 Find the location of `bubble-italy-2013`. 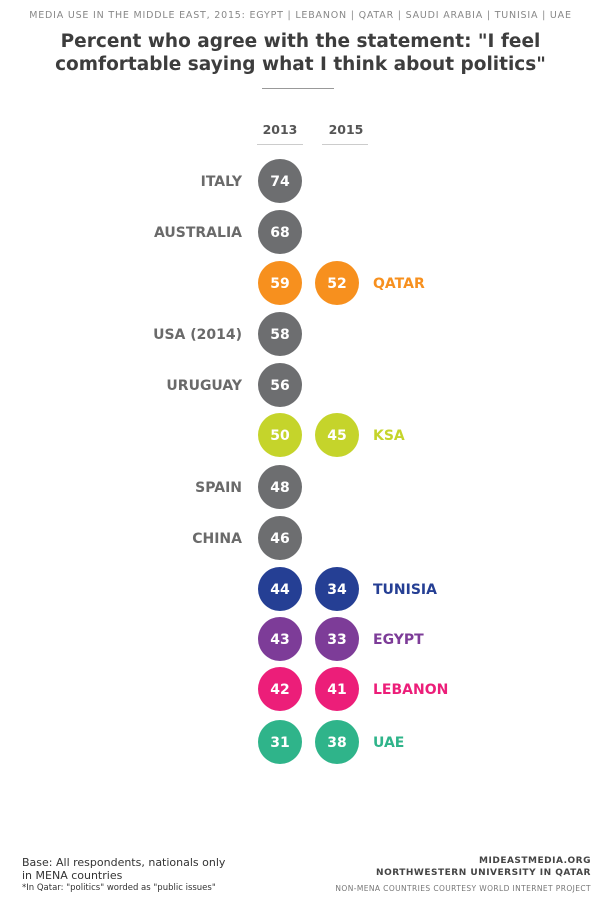

bubble-italy-2013 is located at coordinates (280, 181).